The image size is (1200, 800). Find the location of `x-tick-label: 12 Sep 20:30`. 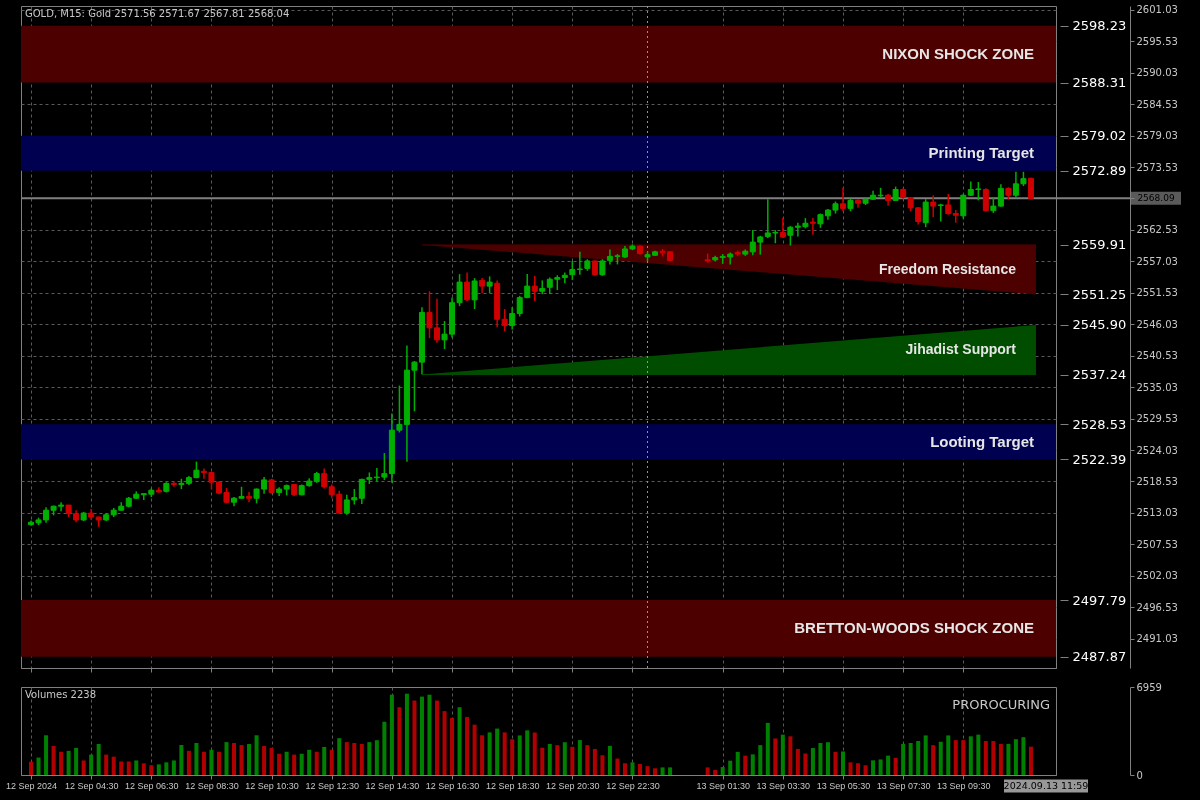

x-tick-label: 12 Sep 20:30 is located at coordinates (573, 785).